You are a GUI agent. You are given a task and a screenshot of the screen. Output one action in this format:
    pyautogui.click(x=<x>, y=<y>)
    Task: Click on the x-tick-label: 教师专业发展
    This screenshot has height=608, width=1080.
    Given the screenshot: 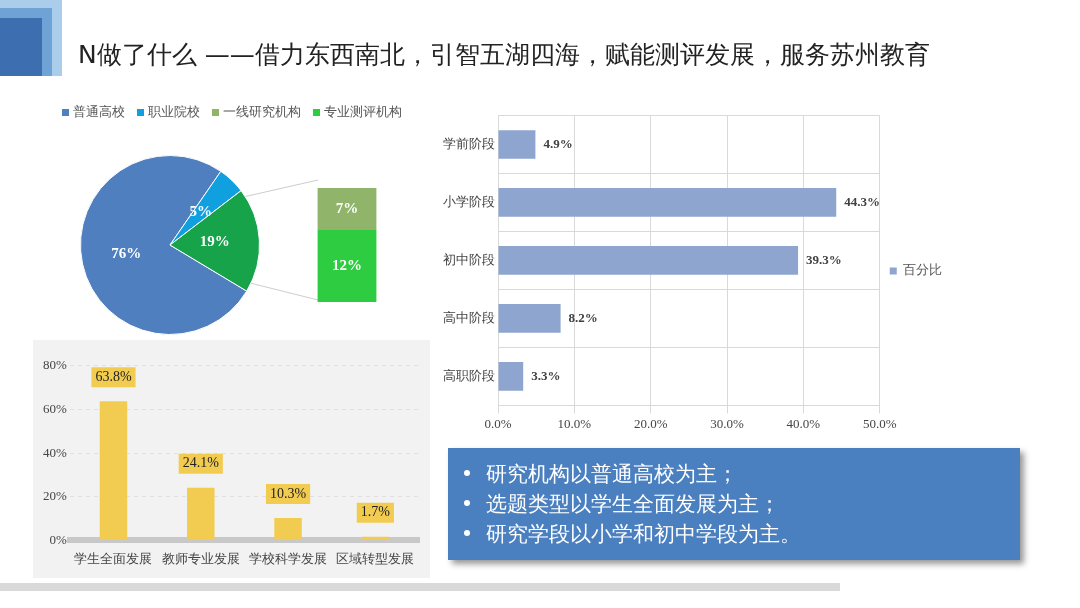 What is the action you would take?
    pyautogui.click(x=200, y=558)
    